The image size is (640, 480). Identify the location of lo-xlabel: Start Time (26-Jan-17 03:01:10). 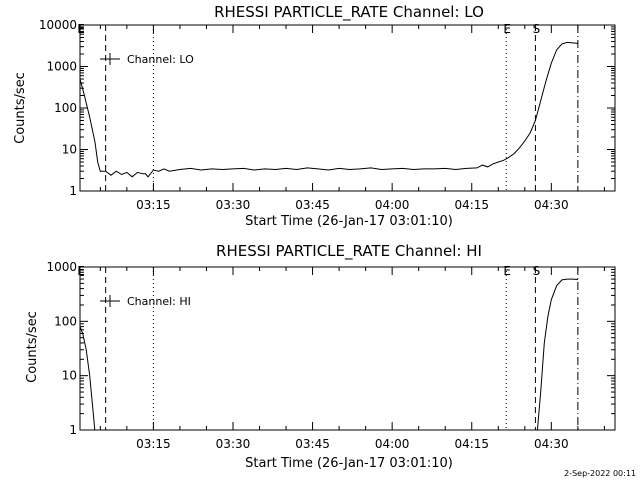
(349, 221).